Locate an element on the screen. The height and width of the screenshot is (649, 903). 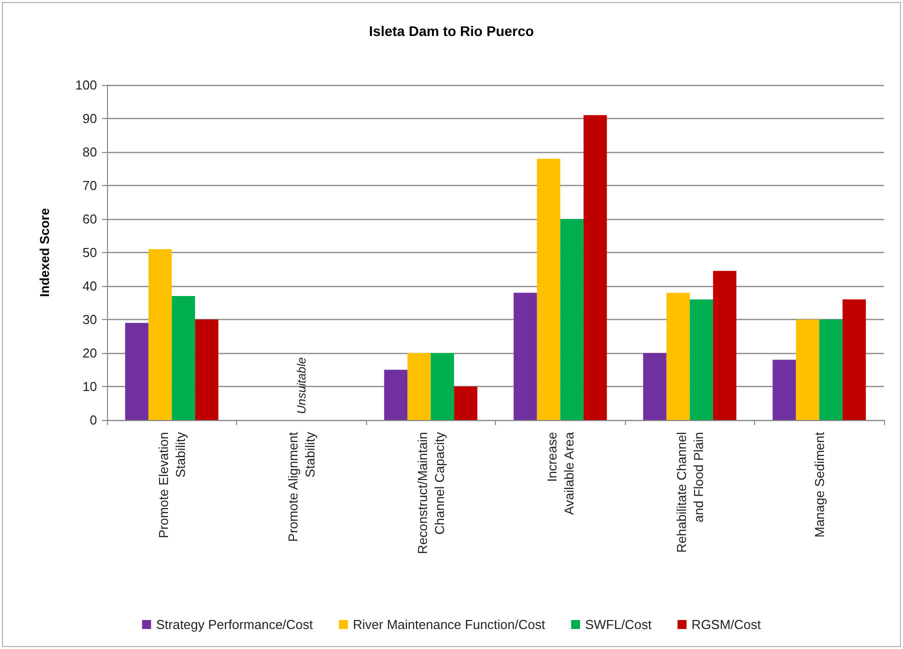
legend-label: RGSM/Cost is located at coordinates (727, 624).